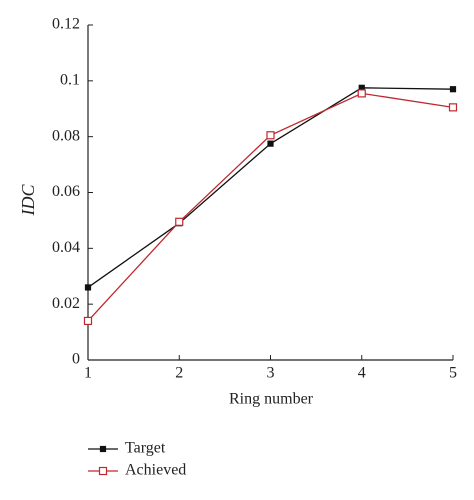  I want to click on legend-label: Target, so click(145, 448).